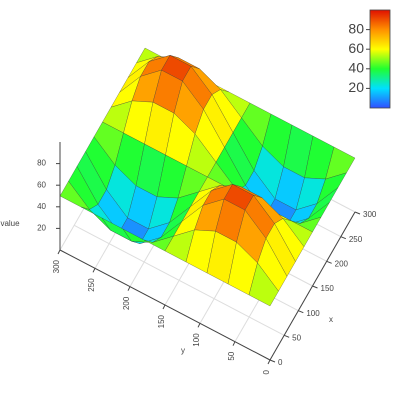 Image resolution: width=400 pixels, height=400 pixels. Describe the element at coordinates (331, 319) in the screenshot. I see `x-axis-title: x` at that location.